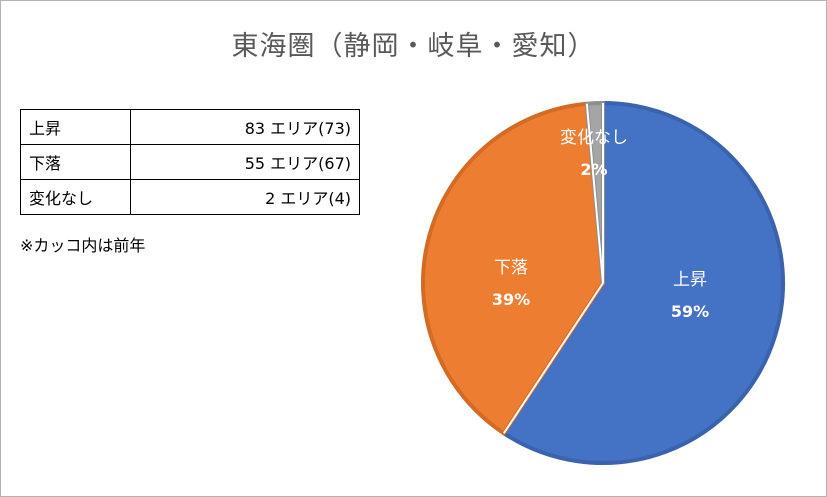  What do you see at coordinates (690, 311) in the screenshot?
I see `slice-percent-label: 59%` at bounding box center [690, 311].